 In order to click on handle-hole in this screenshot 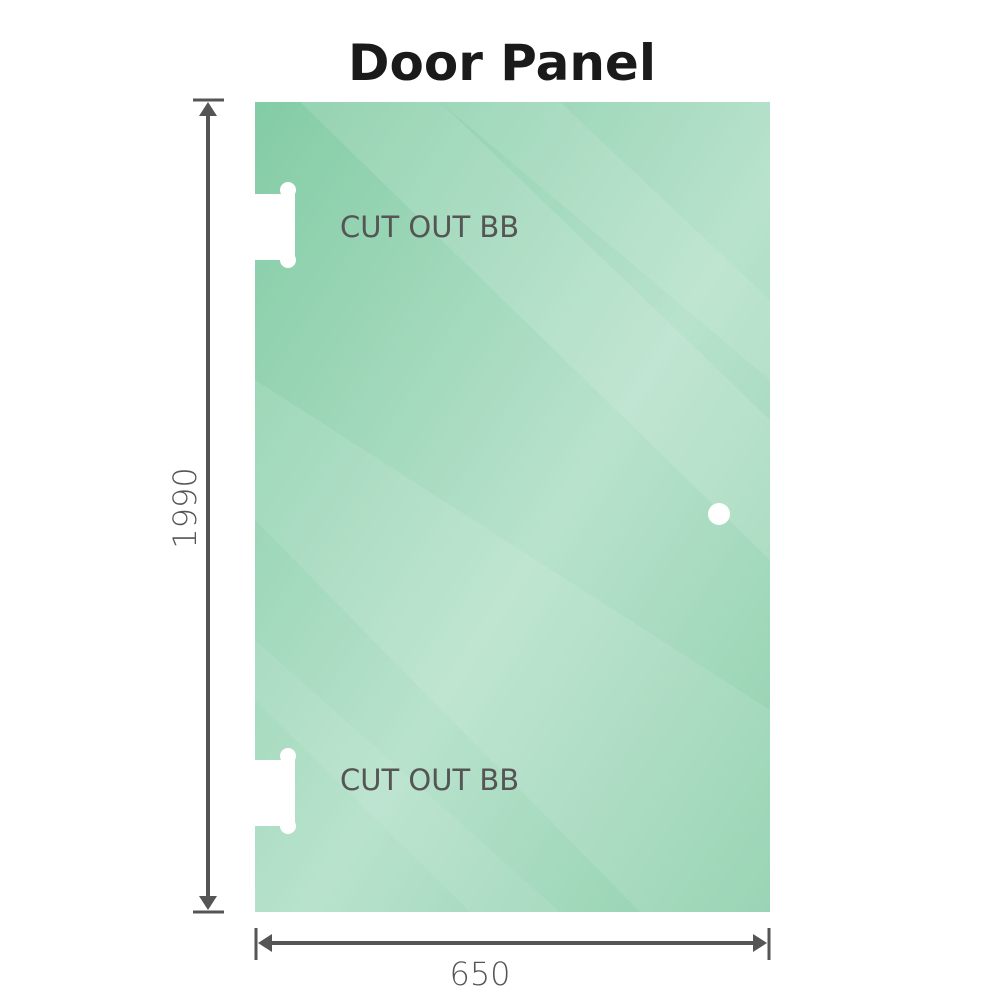, I will do `click(719, 514)`.